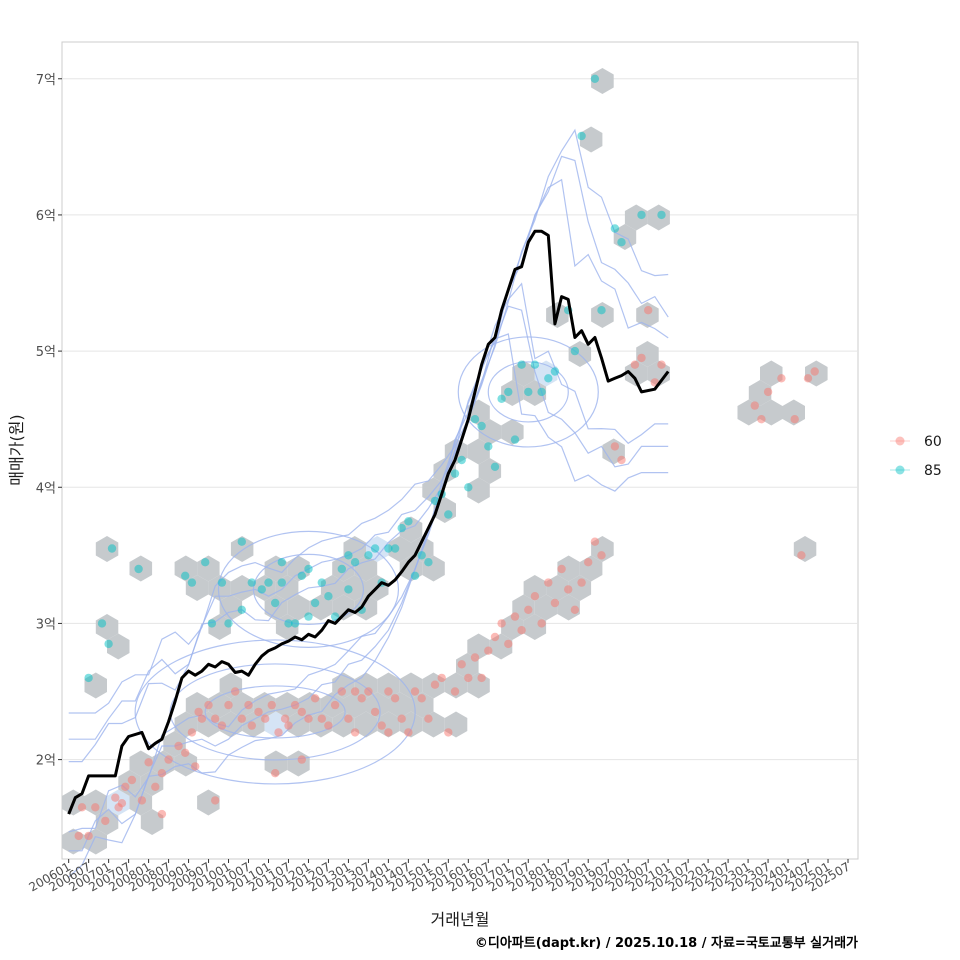 Image resolution: width=960 pixels, height=960 pixels. What do you see at coordinates (46, 761) in the screenshot?
I see `y-tick-label-0: 2억` at bounding box center [46, 761].